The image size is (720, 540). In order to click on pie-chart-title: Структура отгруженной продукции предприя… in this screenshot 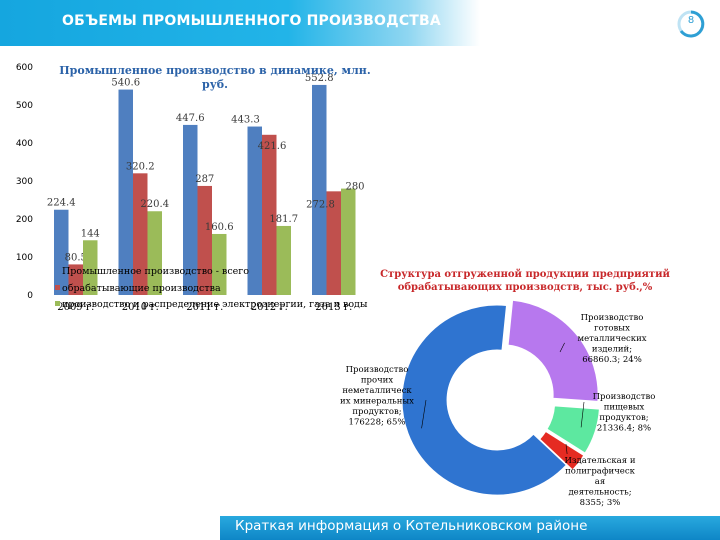, I will do `click(525, 281)`.